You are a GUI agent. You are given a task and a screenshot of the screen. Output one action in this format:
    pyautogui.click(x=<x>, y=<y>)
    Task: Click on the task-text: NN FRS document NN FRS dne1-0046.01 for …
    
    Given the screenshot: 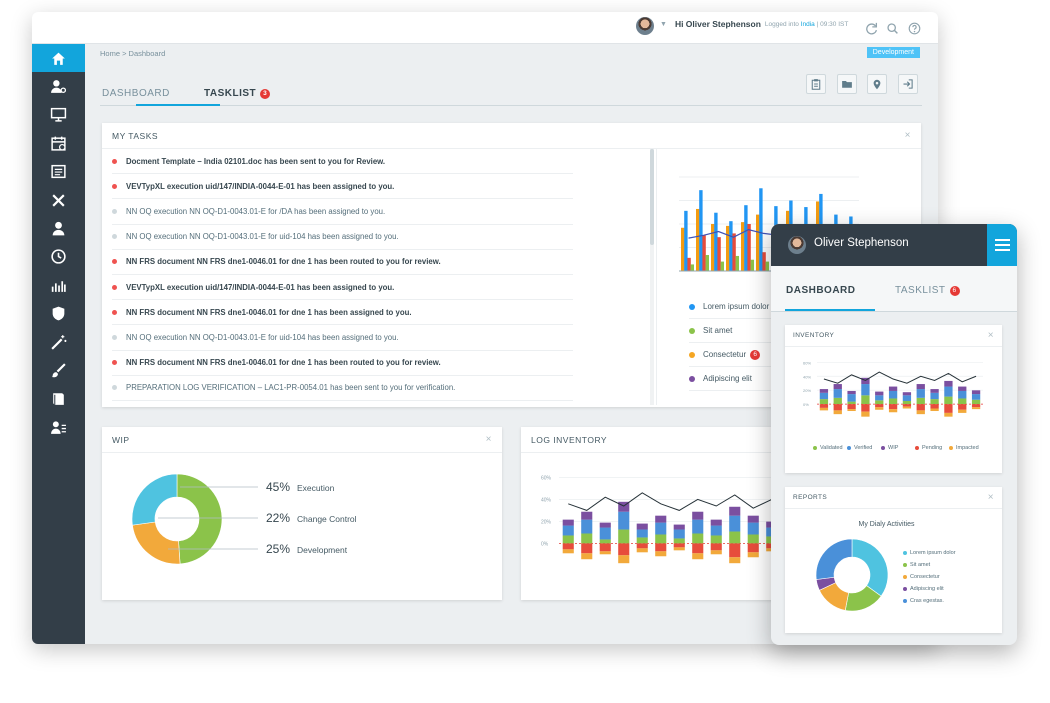 What is the action you would take?
    pyautogui.click(x=269, y=312)
    